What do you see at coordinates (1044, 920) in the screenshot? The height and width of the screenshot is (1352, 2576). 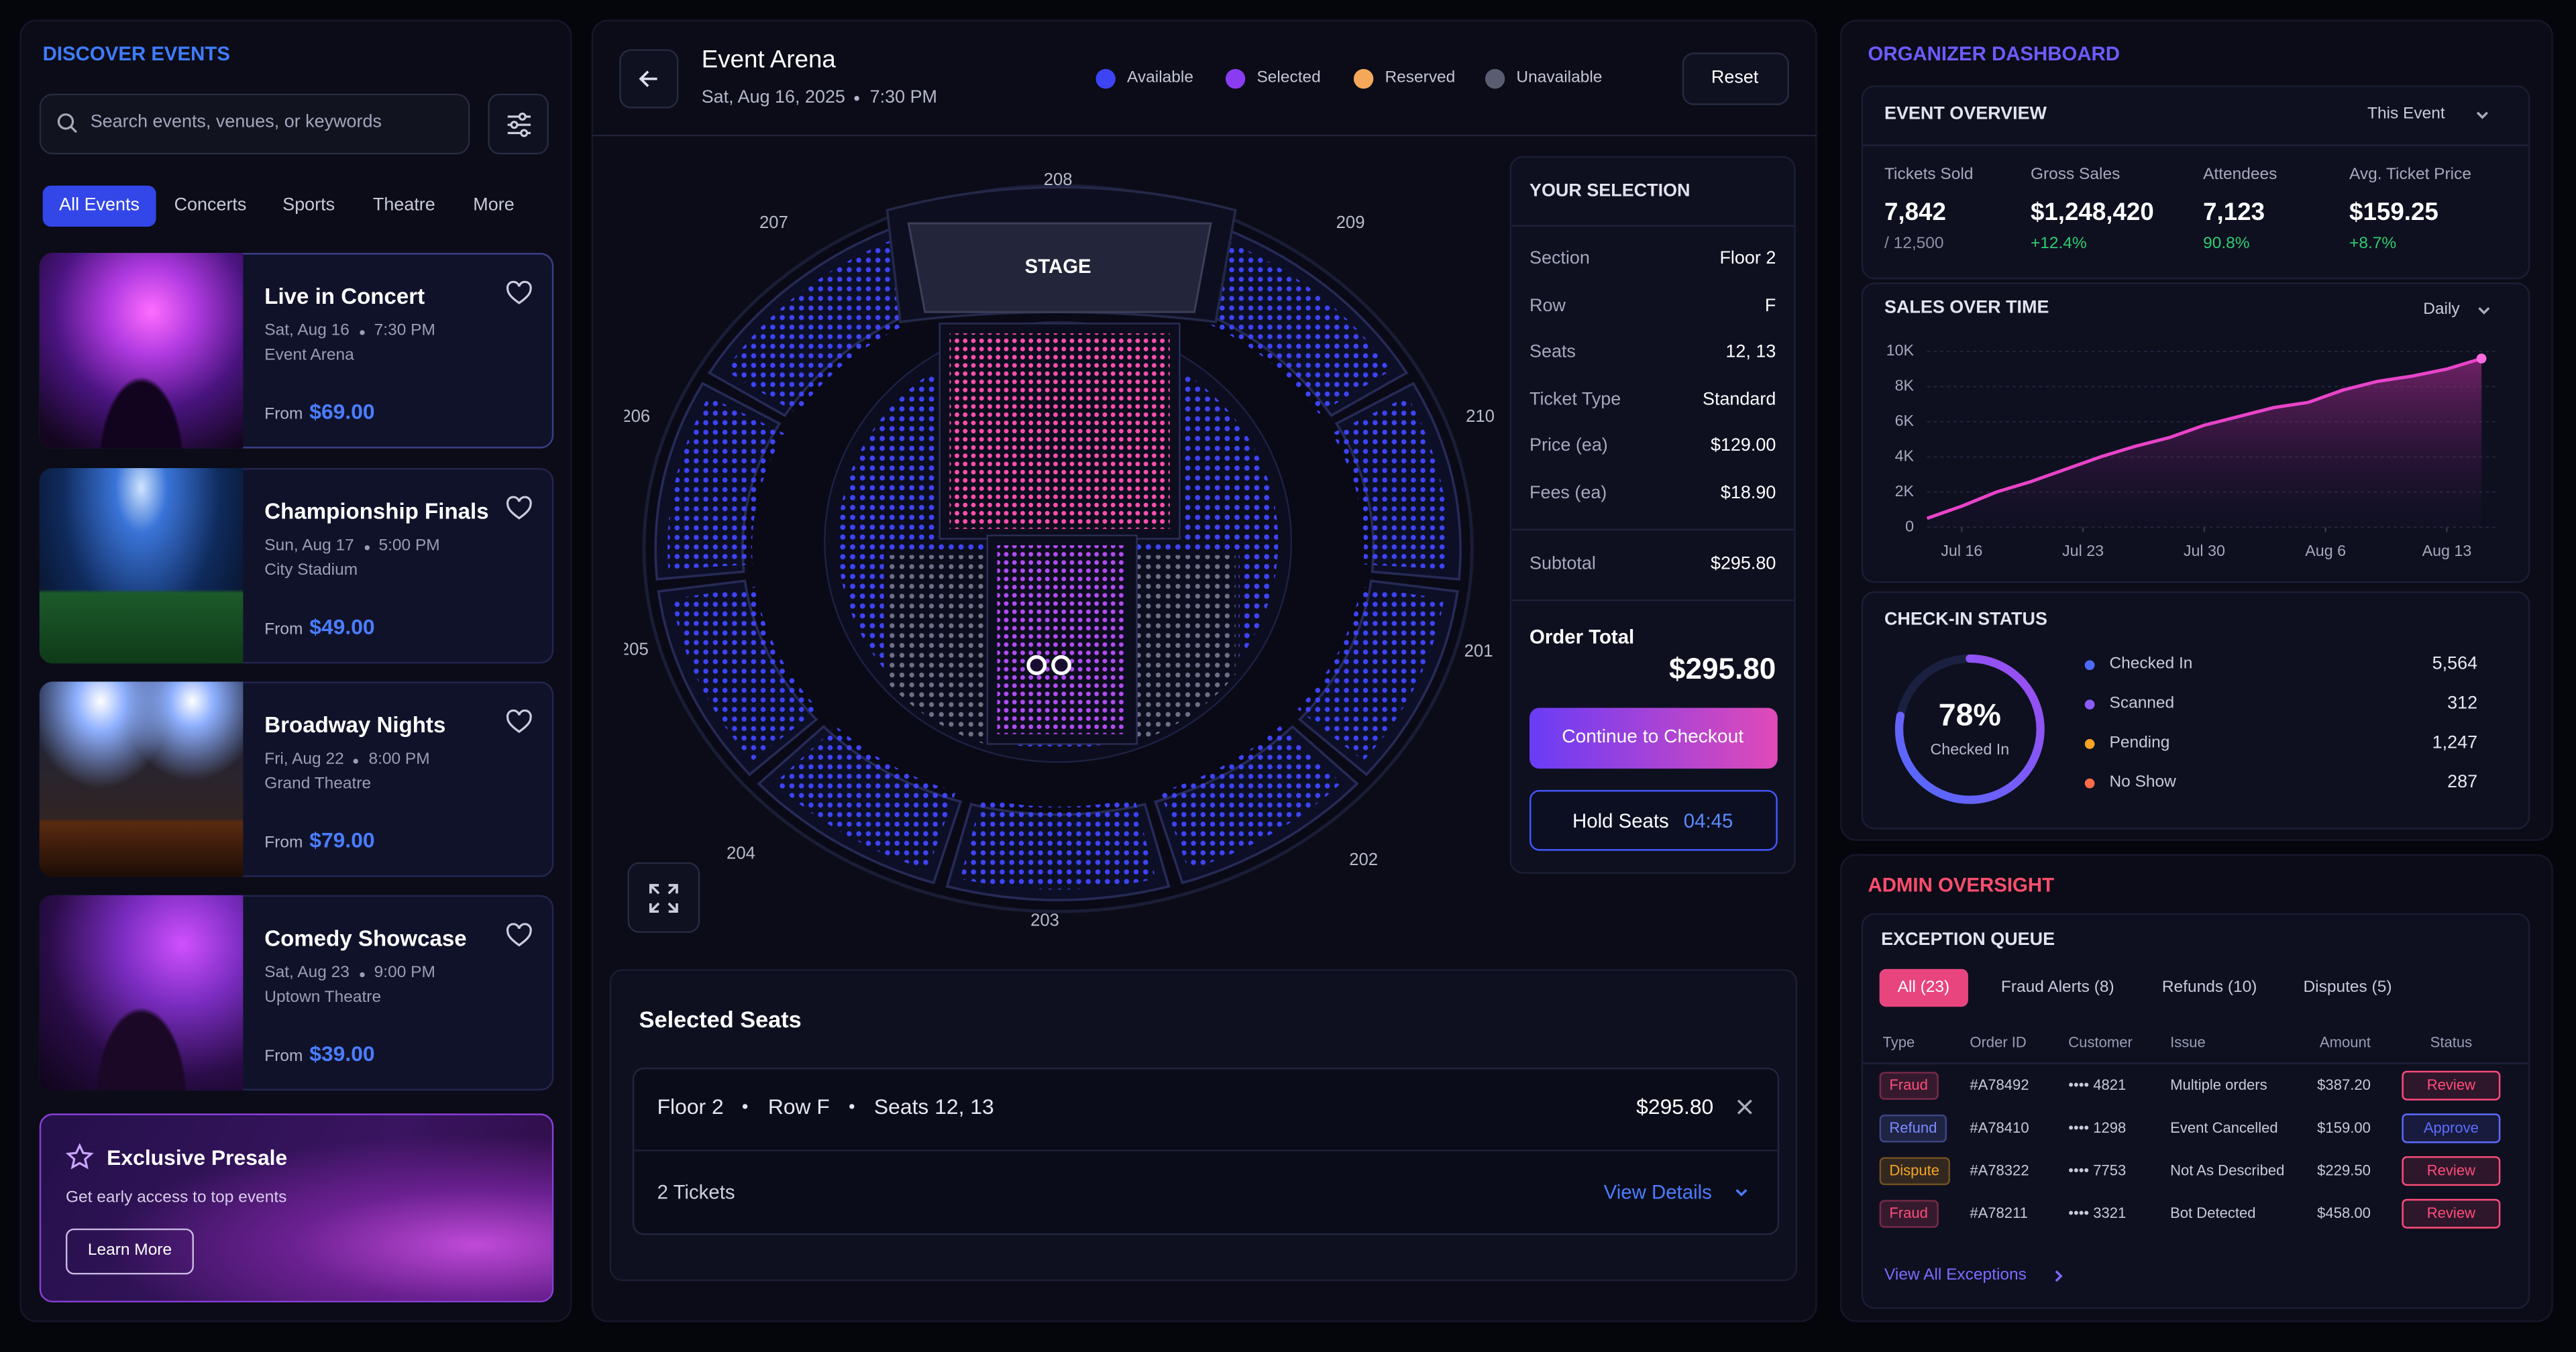 I see `section-label: 203` at bounding box center [1044, 920].